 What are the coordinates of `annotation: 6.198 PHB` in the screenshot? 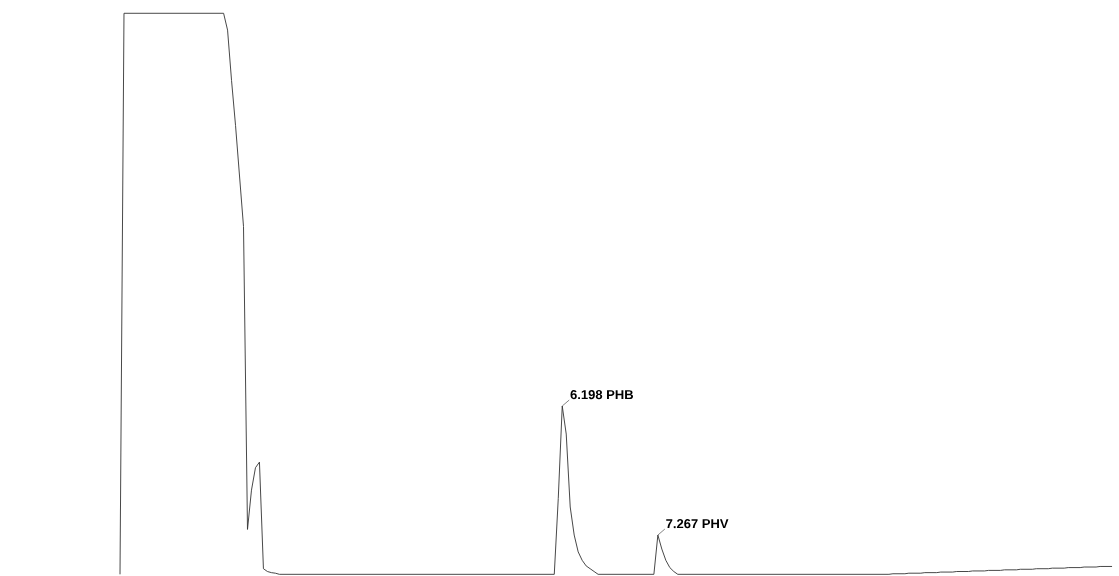 It's located at (602, 395).